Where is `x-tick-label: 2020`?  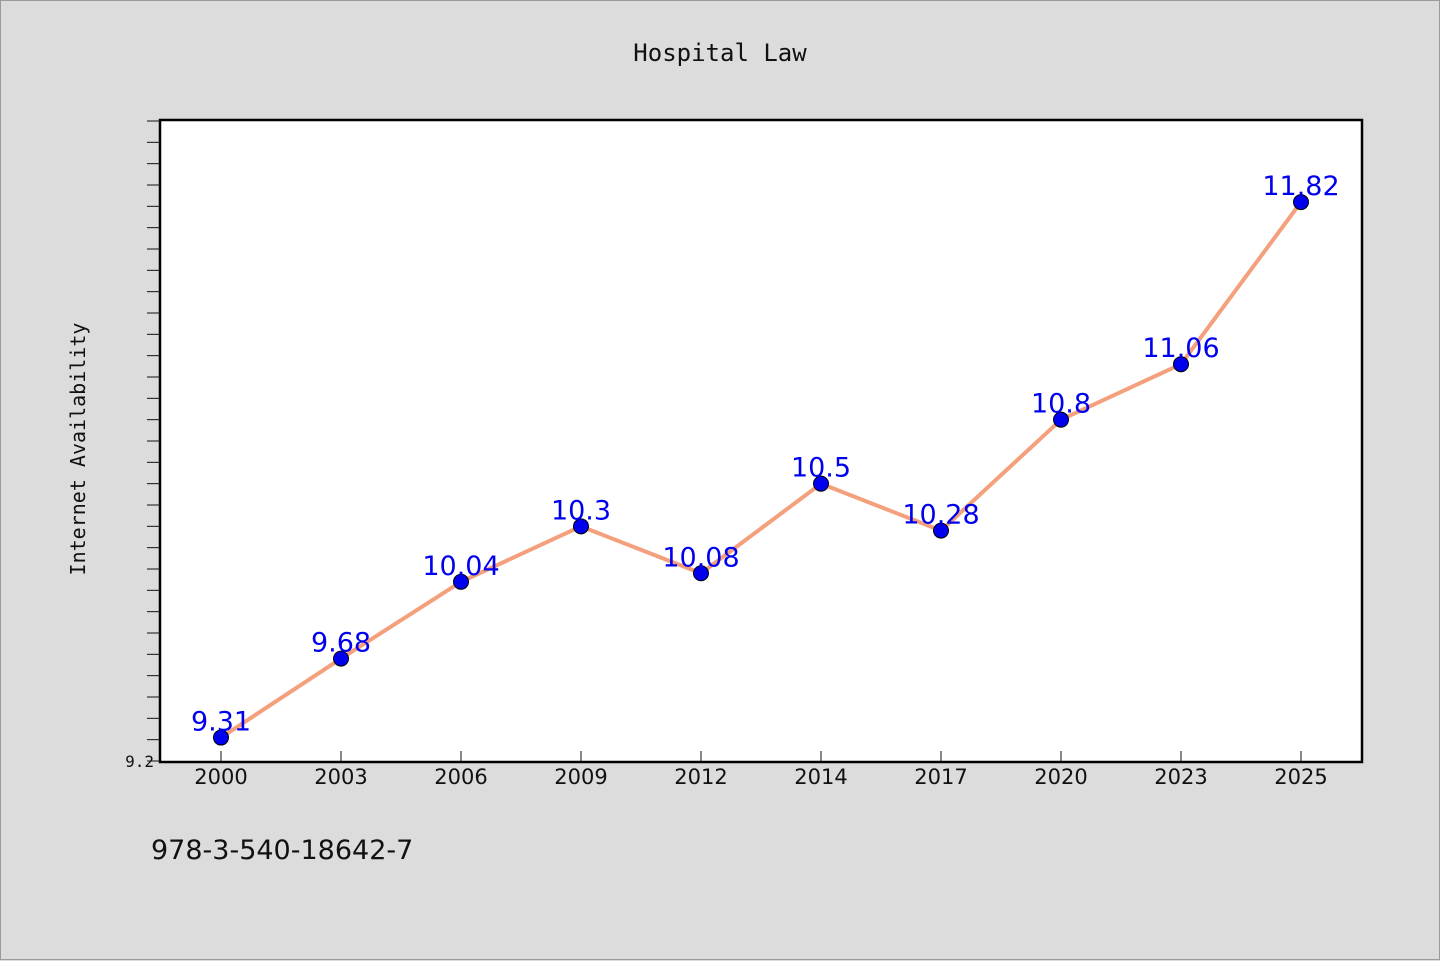
x-tick-label: 2020 is located at coordinates (1060, 777).